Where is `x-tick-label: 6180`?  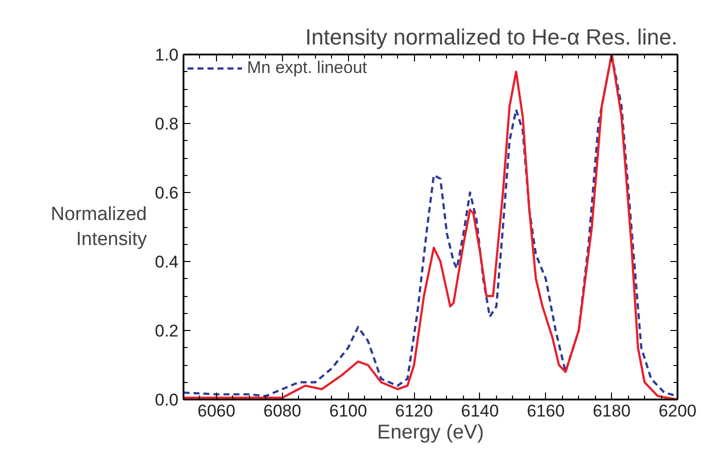
x-tick-label: 6180 is located at coordinates (611, 411).